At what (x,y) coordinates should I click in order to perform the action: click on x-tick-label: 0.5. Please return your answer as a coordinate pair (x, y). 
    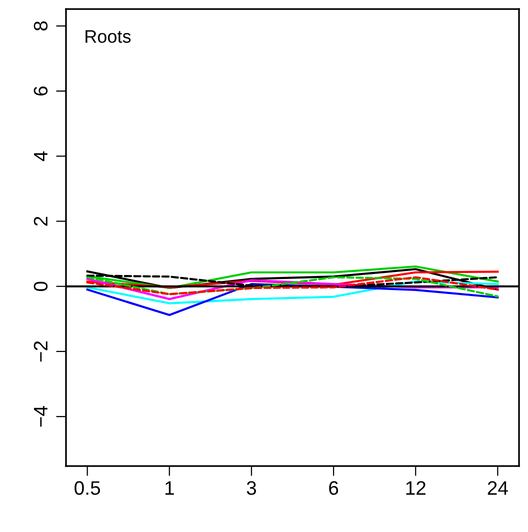
    Looking at the image, I should click on (87, 488).